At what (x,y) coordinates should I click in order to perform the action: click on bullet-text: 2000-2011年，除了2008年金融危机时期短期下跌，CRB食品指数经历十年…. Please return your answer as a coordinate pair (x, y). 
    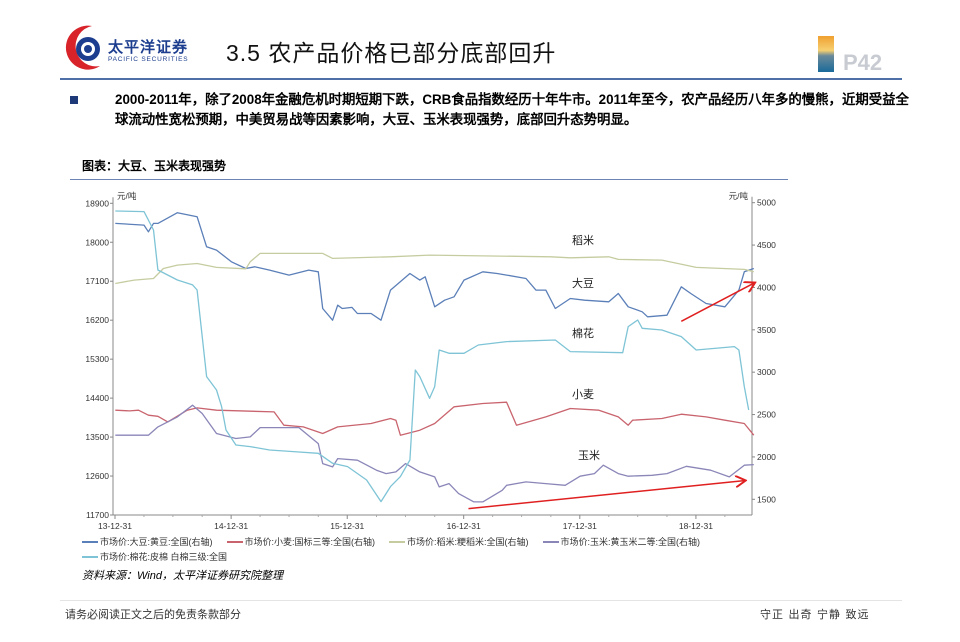
    Looking at the image, I should click on (512, 109).